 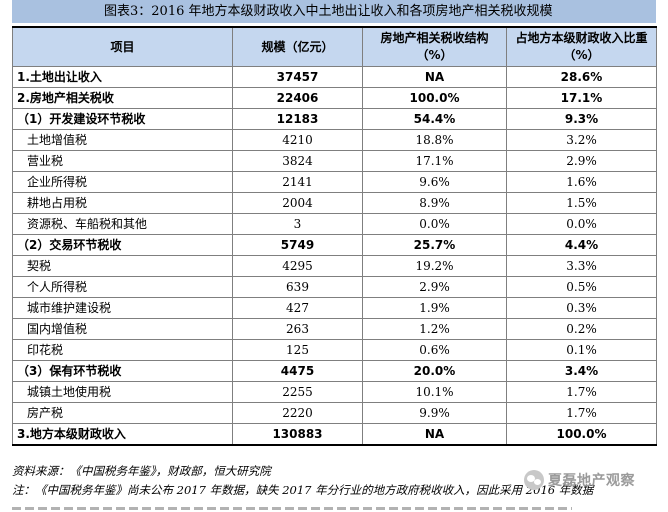 What do you see at coordinates (581, 203) in the screenshot?
I see `row-share: 1.5%` at bounding box center [581, 203].